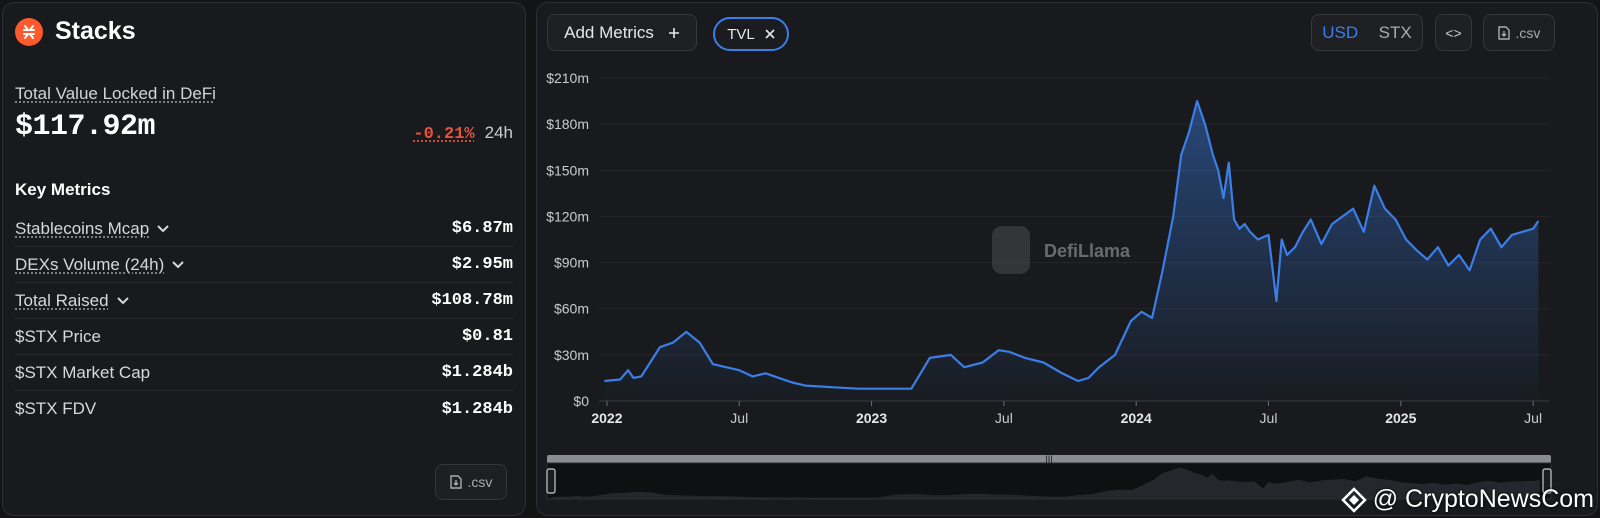 The height and width of the screenshot is (518, 1600). What do you see at coordinates (85, 127) in the screenshot?
I see `tvl-value: $117.92m` at bounding box center [85, 127].